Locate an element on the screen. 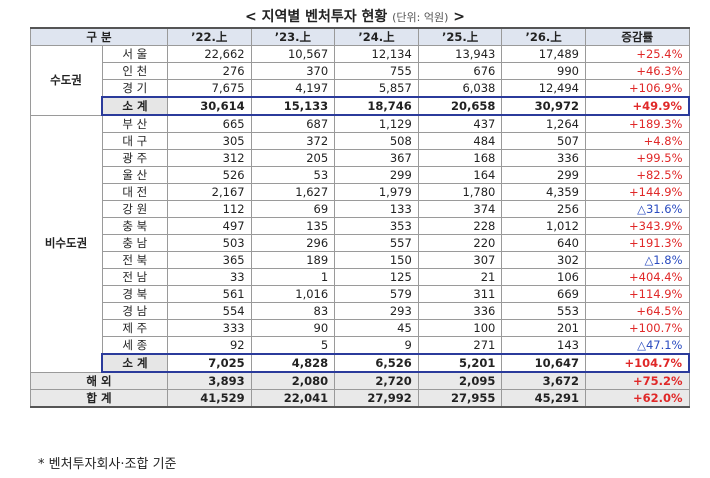  row: 세 종 92 5 9 271 143 △47.1% is located at coordinates (360, 345).